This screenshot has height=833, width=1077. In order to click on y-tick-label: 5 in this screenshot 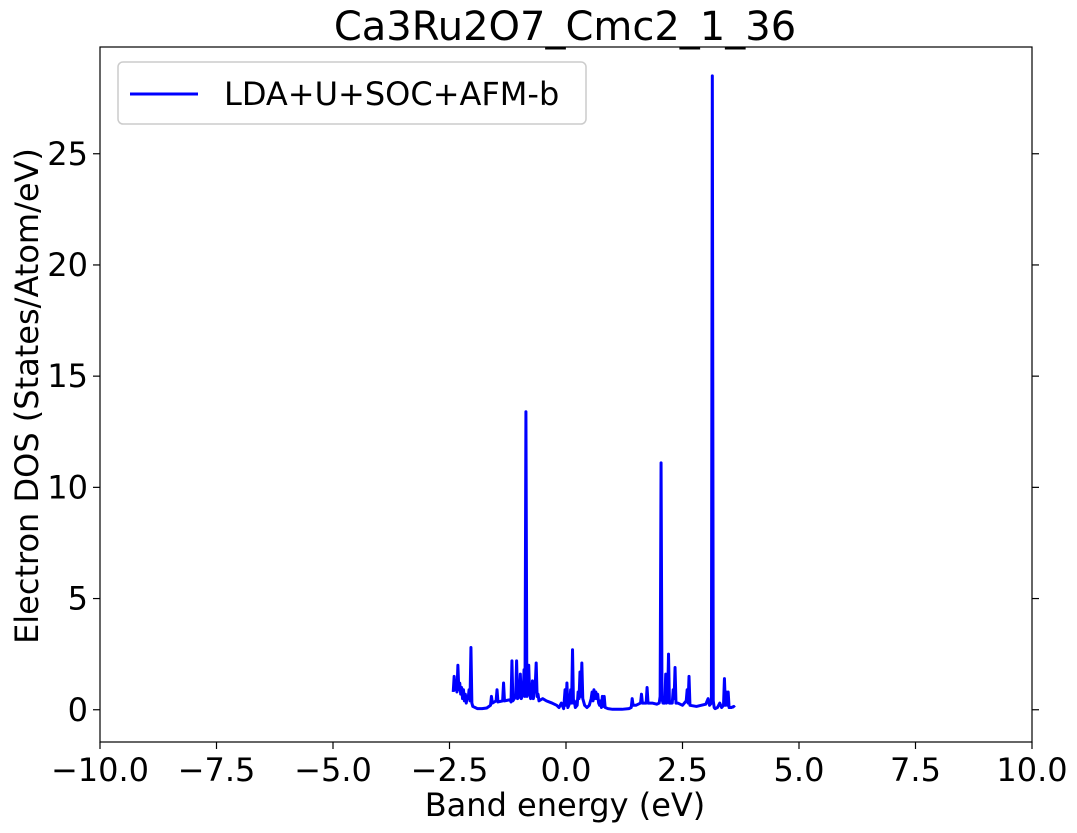, I will do `click(78, 599)`.